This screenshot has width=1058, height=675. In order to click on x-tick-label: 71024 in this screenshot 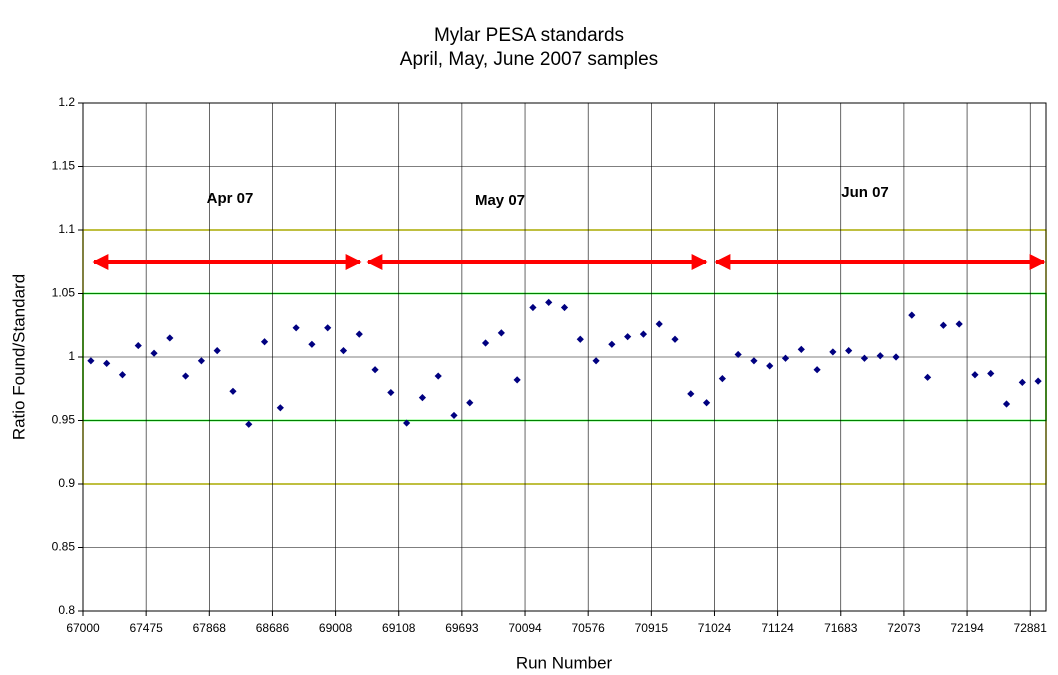, I will do `click(715, 628)`.